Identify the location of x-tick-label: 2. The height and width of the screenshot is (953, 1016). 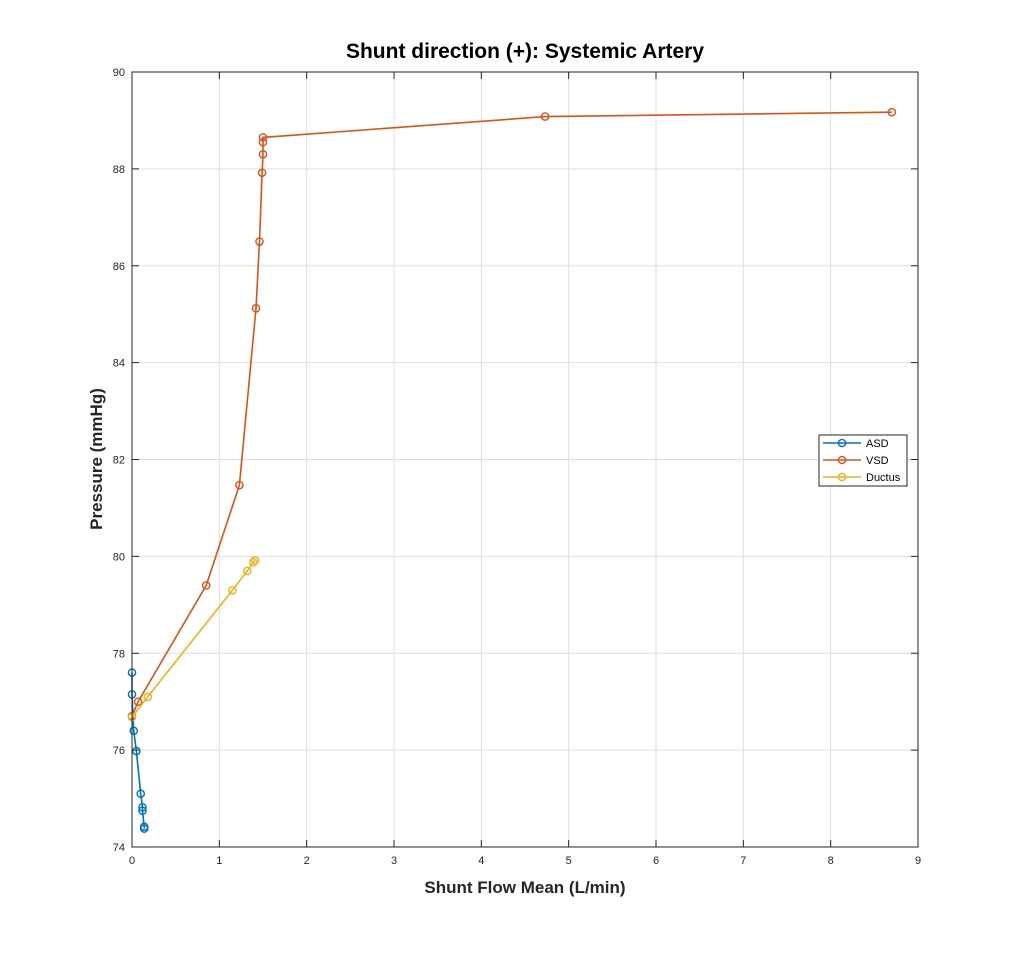
(307, 861).